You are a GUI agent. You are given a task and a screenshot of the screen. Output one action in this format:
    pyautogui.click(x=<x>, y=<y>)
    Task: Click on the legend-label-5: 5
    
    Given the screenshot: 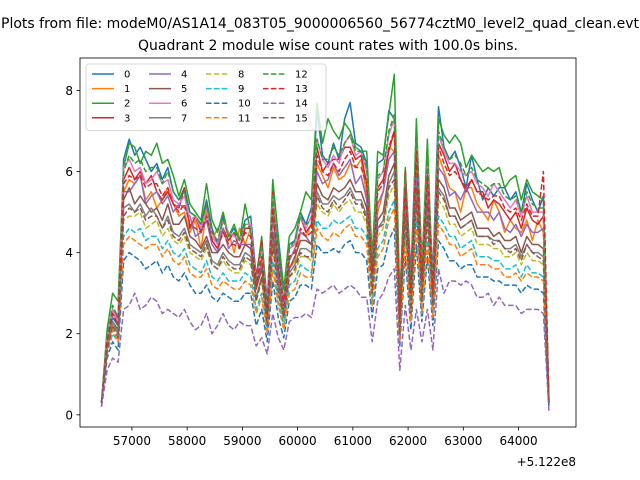 What is the action you would take?
    pyautogui.click(x=184, y=89)
    